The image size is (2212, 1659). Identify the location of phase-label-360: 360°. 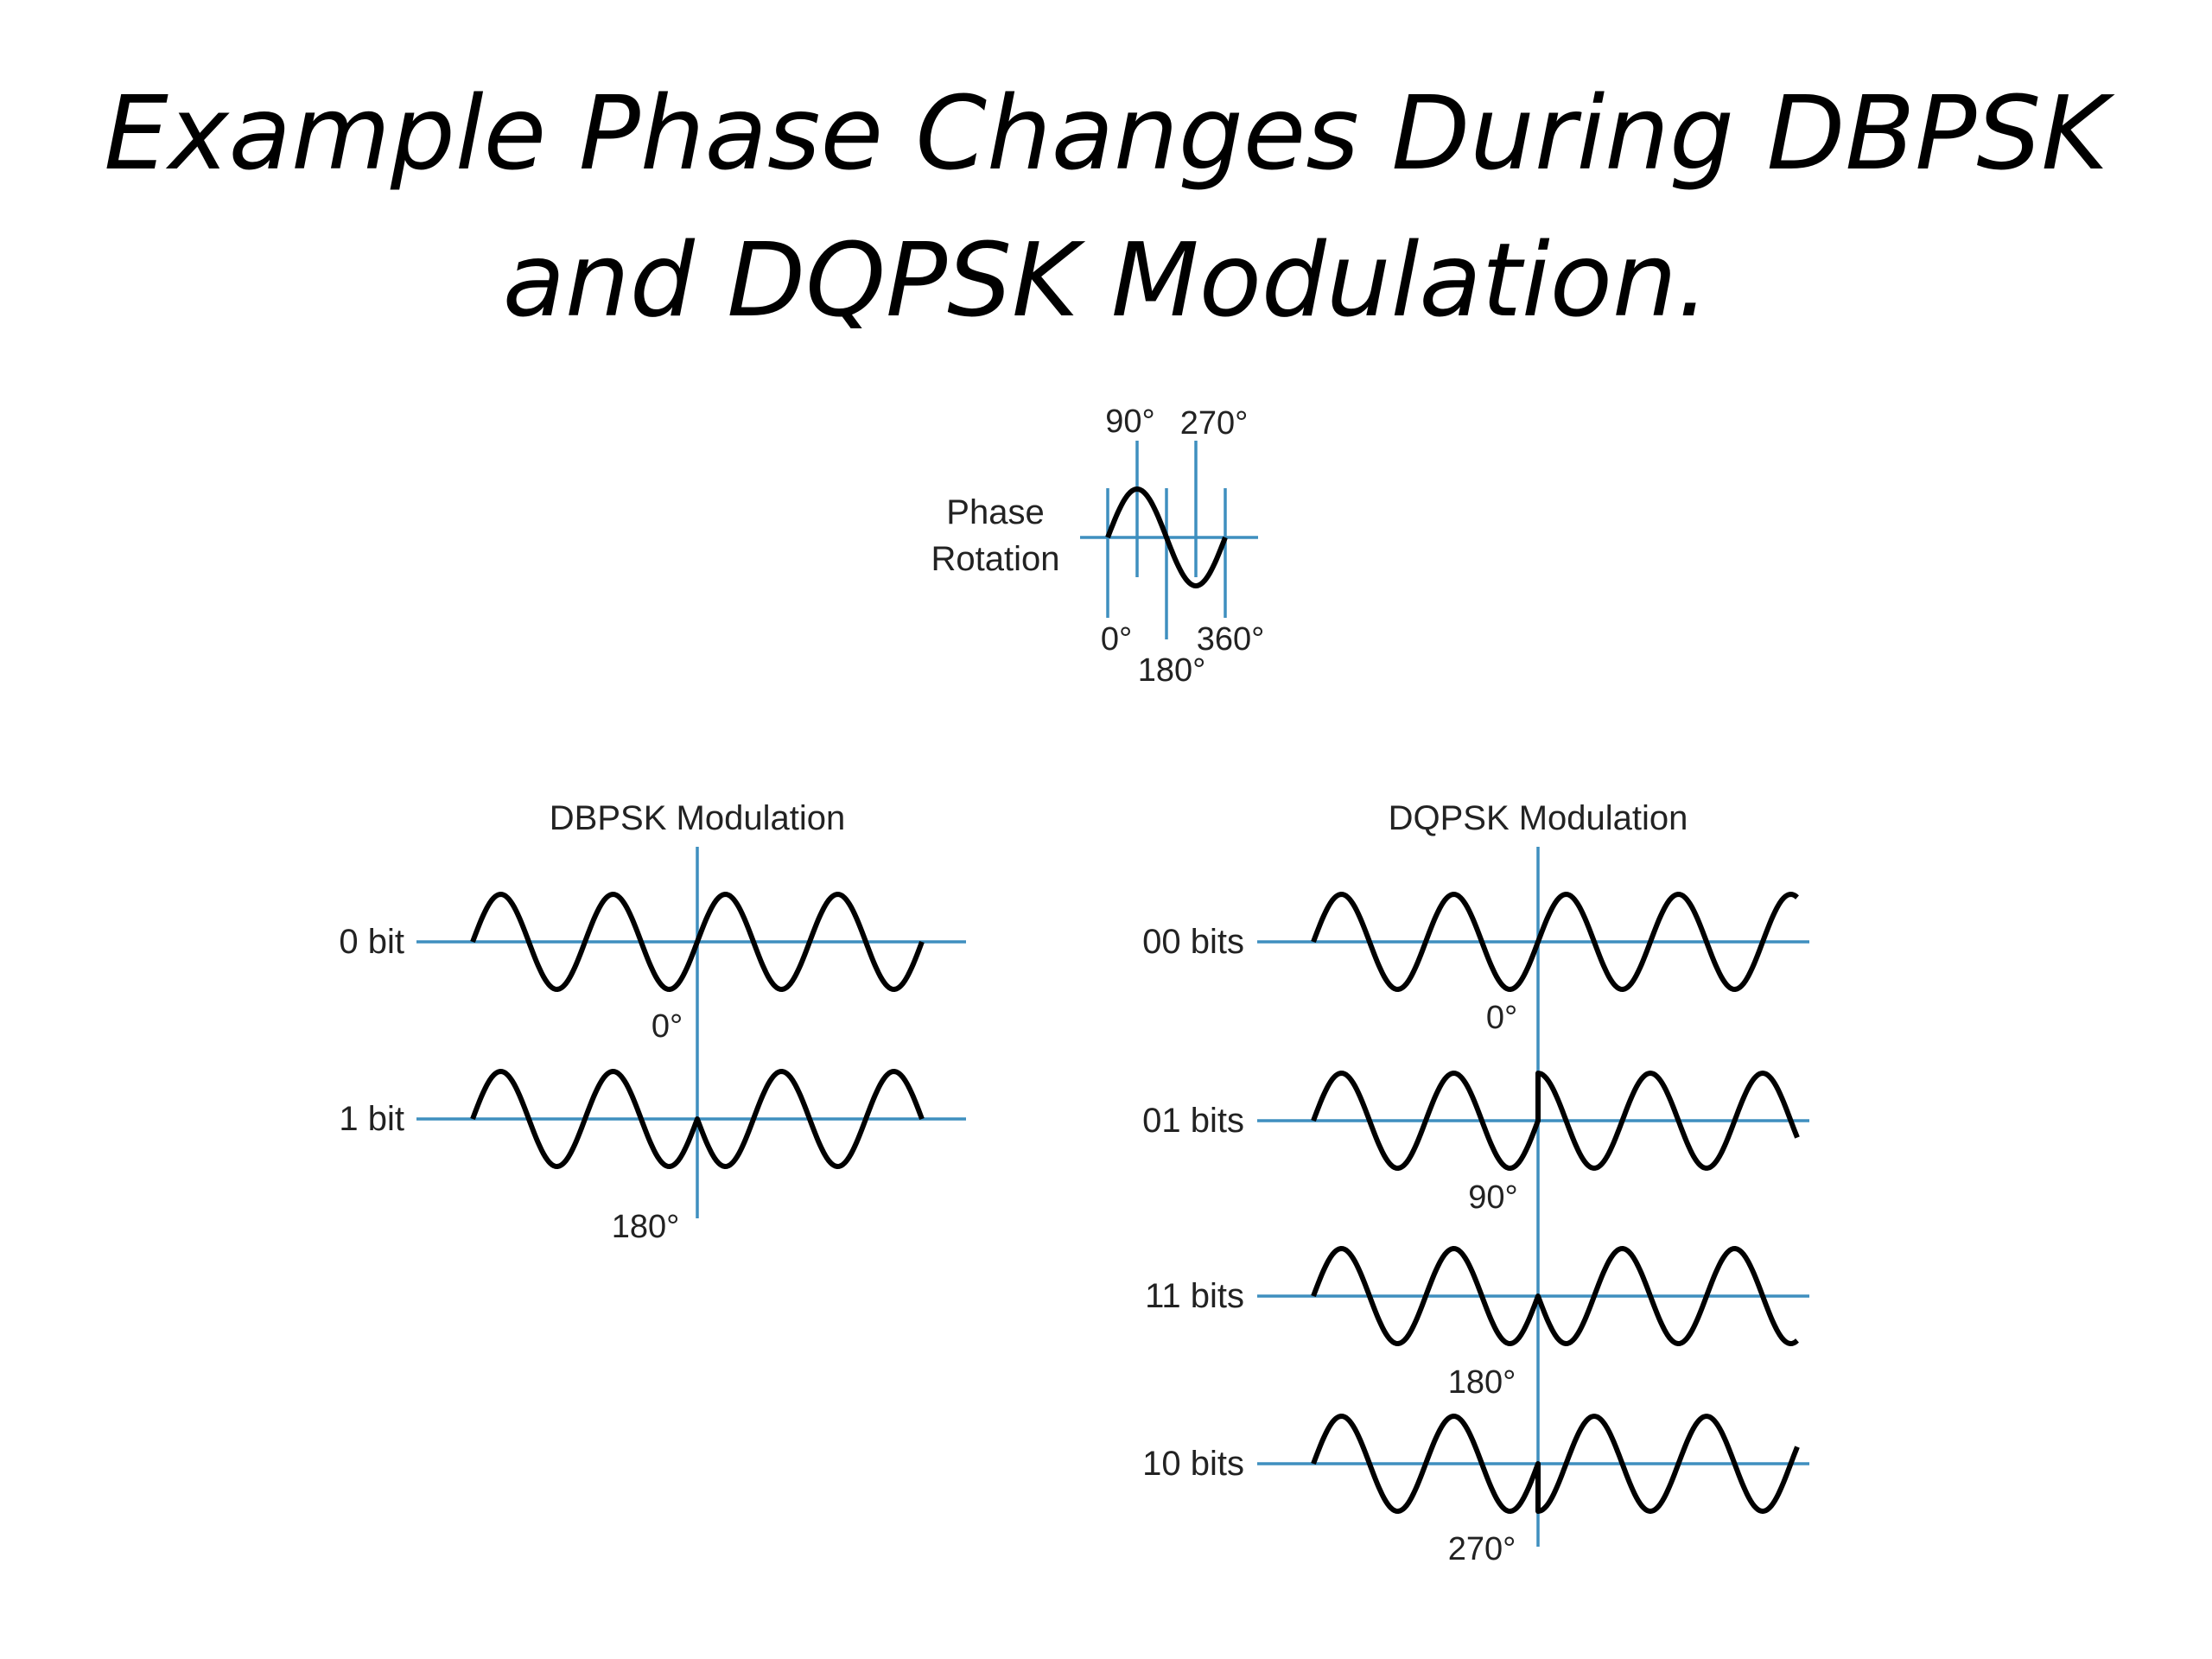
(1231, 639).